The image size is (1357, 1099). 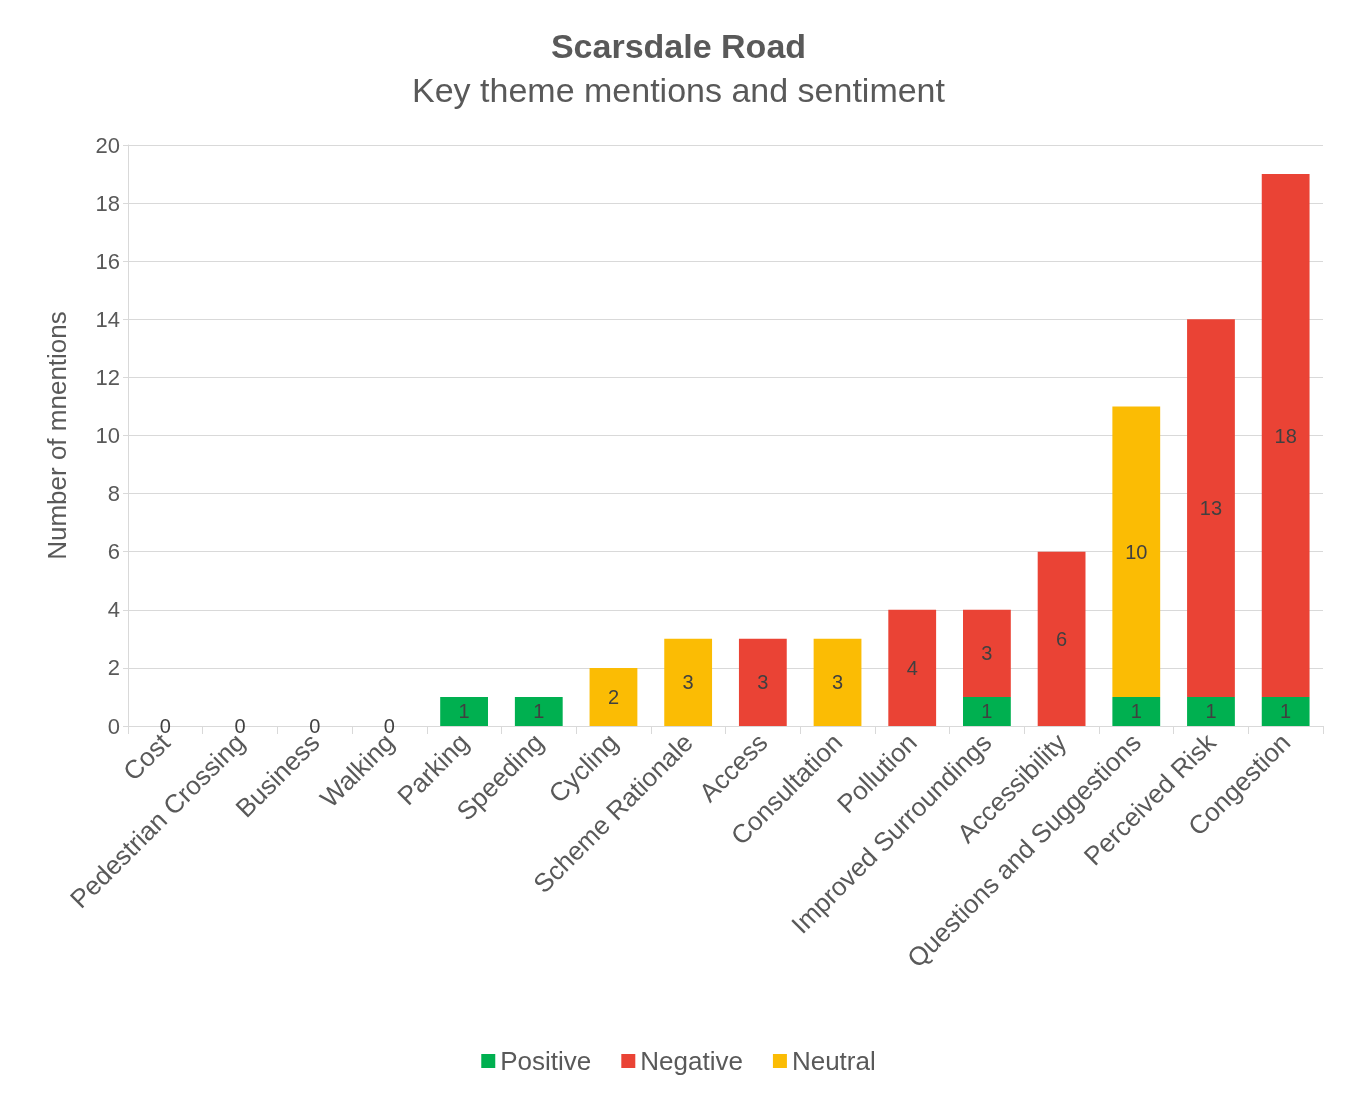 What do you see at coordinates (833, 1061) in the screenshot?
I see `legend-label: Neutral` at bounding box center [833, 1061].